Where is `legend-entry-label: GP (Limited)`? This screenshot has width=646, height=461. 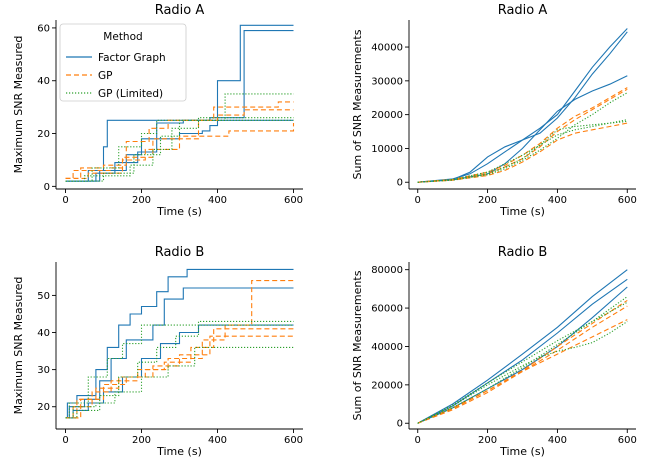 legend-entry-label: GP (Limited) is located at coordinates (130, 94).